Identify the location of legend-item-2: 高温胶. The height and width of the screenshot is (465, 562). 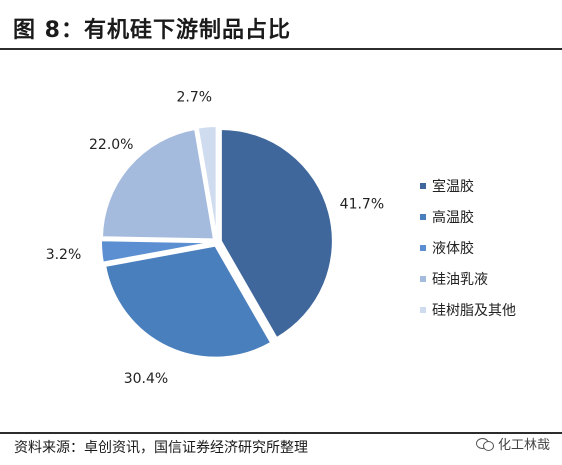
(468, 216).